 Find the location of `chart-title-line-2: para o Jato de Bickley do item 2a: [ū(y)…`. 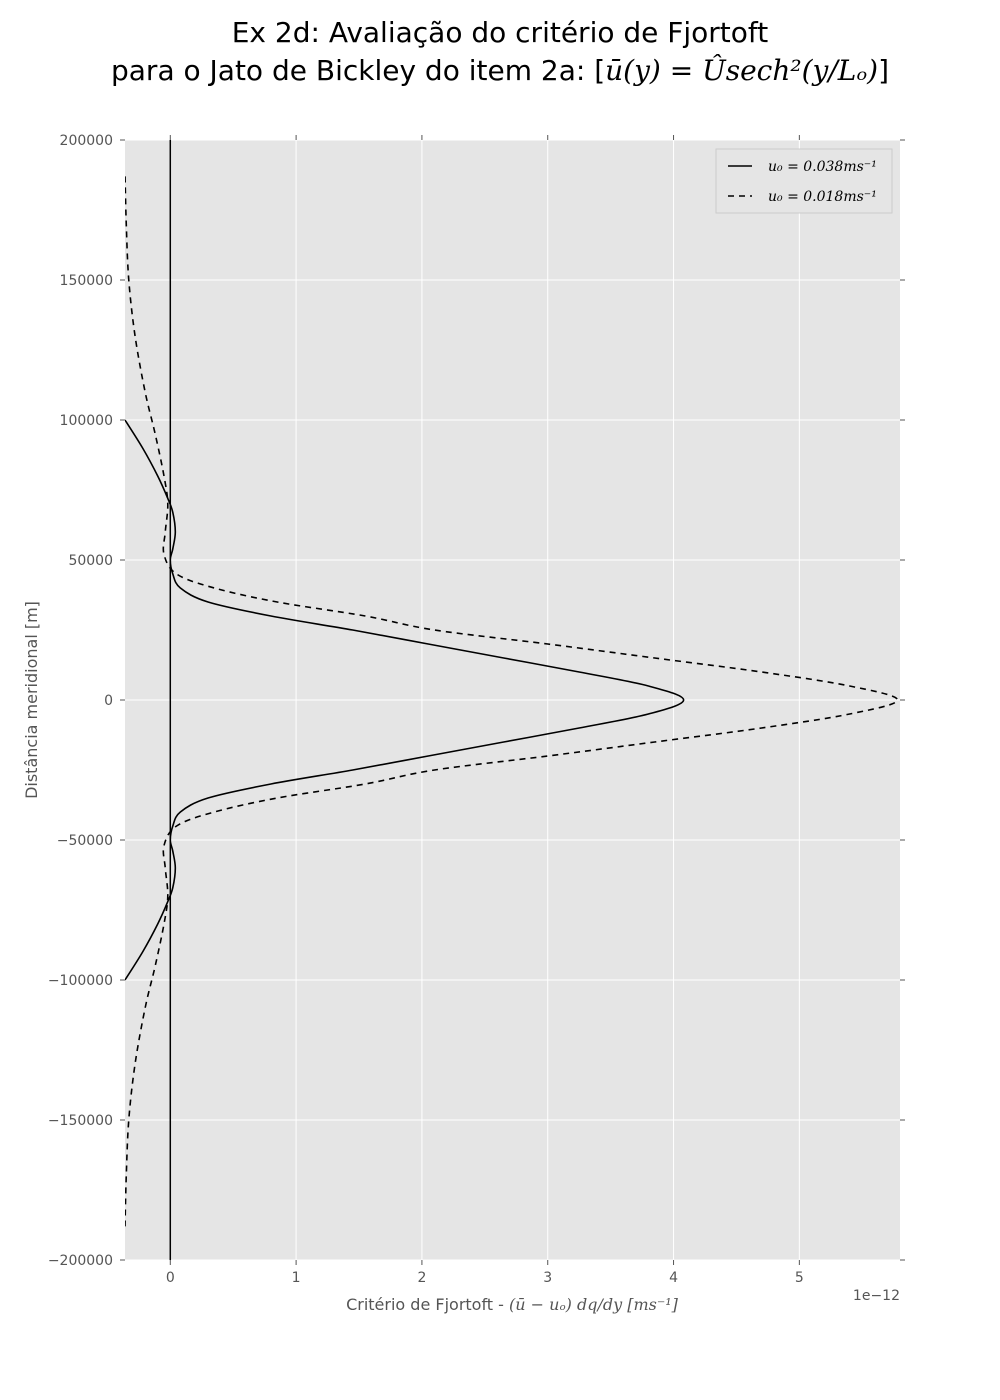

chart-title-line-2: para o Jato de Bickley do item 2a: [ū(y)… is located at coordinates (500, 70).